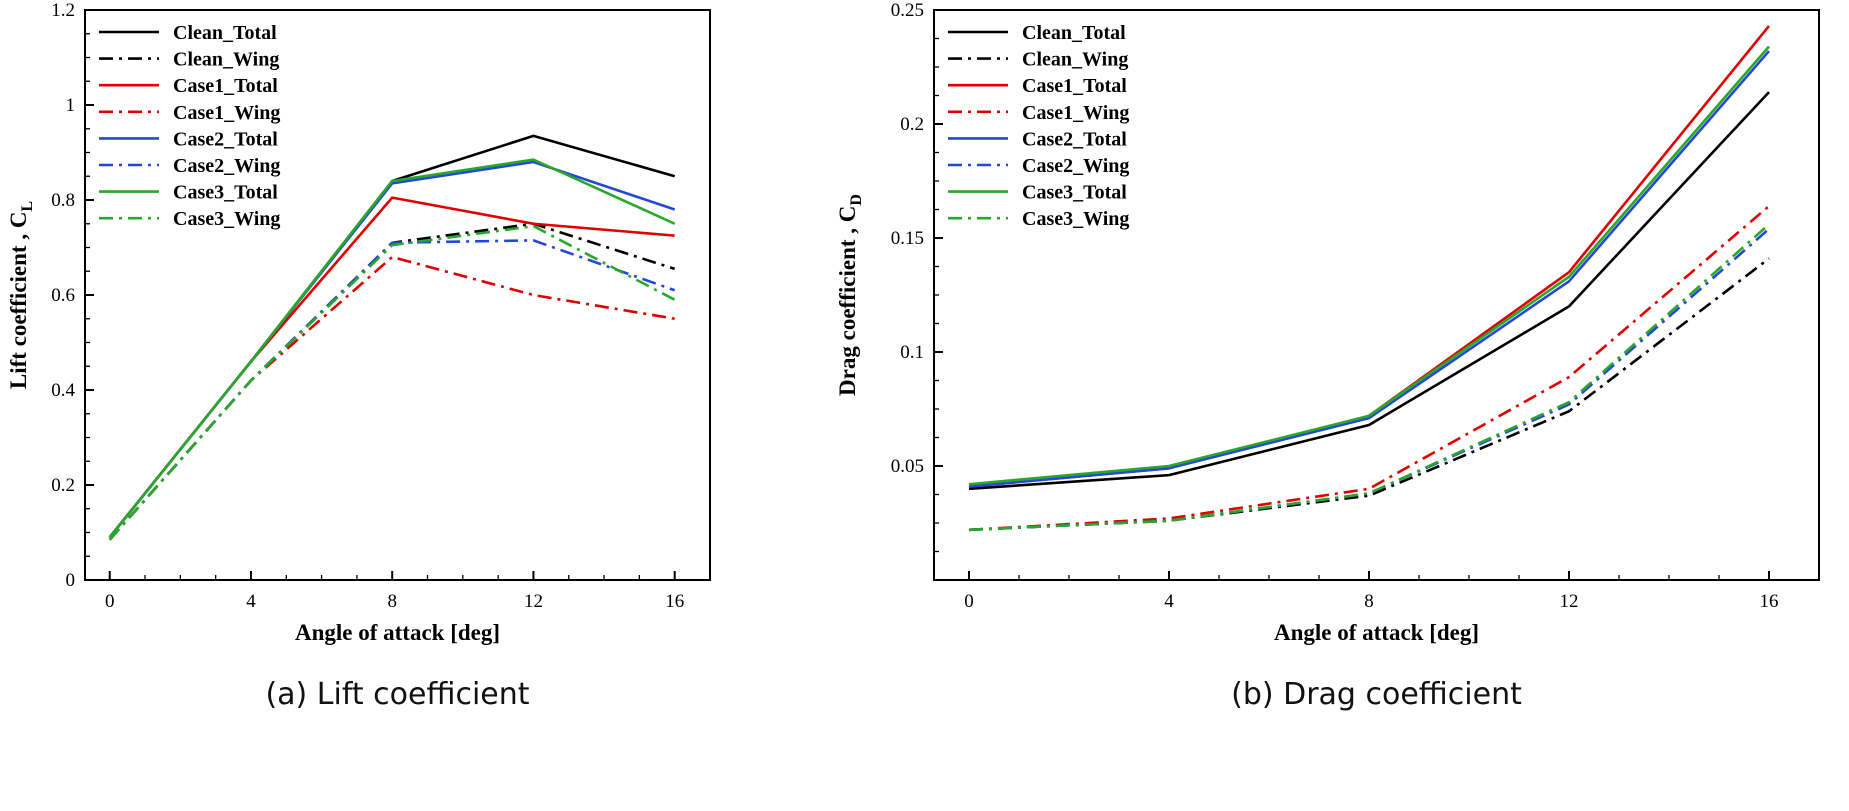  I want to click on y-tick-label: 1.2, so click(63, 10).